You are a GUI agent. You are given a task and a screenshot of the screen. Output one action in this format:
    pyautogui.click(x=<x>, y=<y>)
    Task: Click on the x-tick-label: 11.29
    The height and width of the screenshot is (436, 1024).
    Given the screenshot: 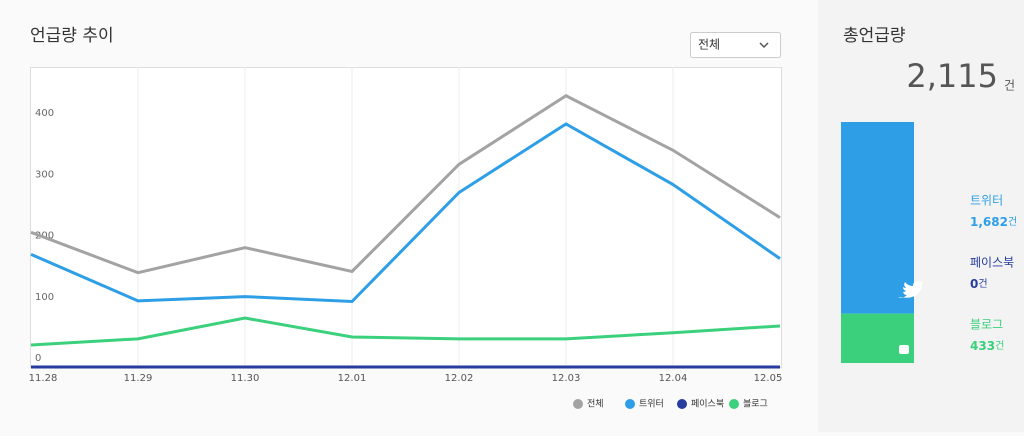 What is the action you would take?
    pyautogui.click(x=138, y=378)
    